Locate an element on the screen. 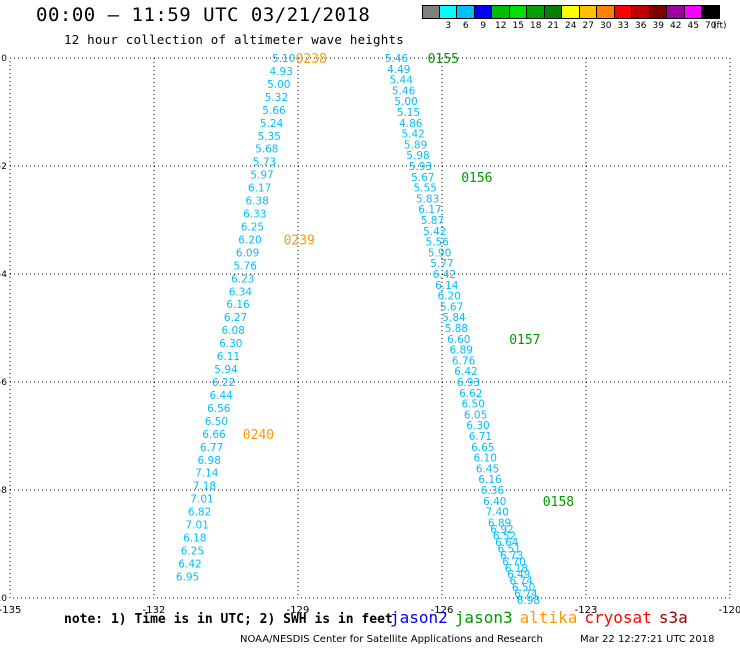 The height and width of the screenshot is (650, 740). swh-value-jason3: 5.98 is located at coordinates (417, 156).